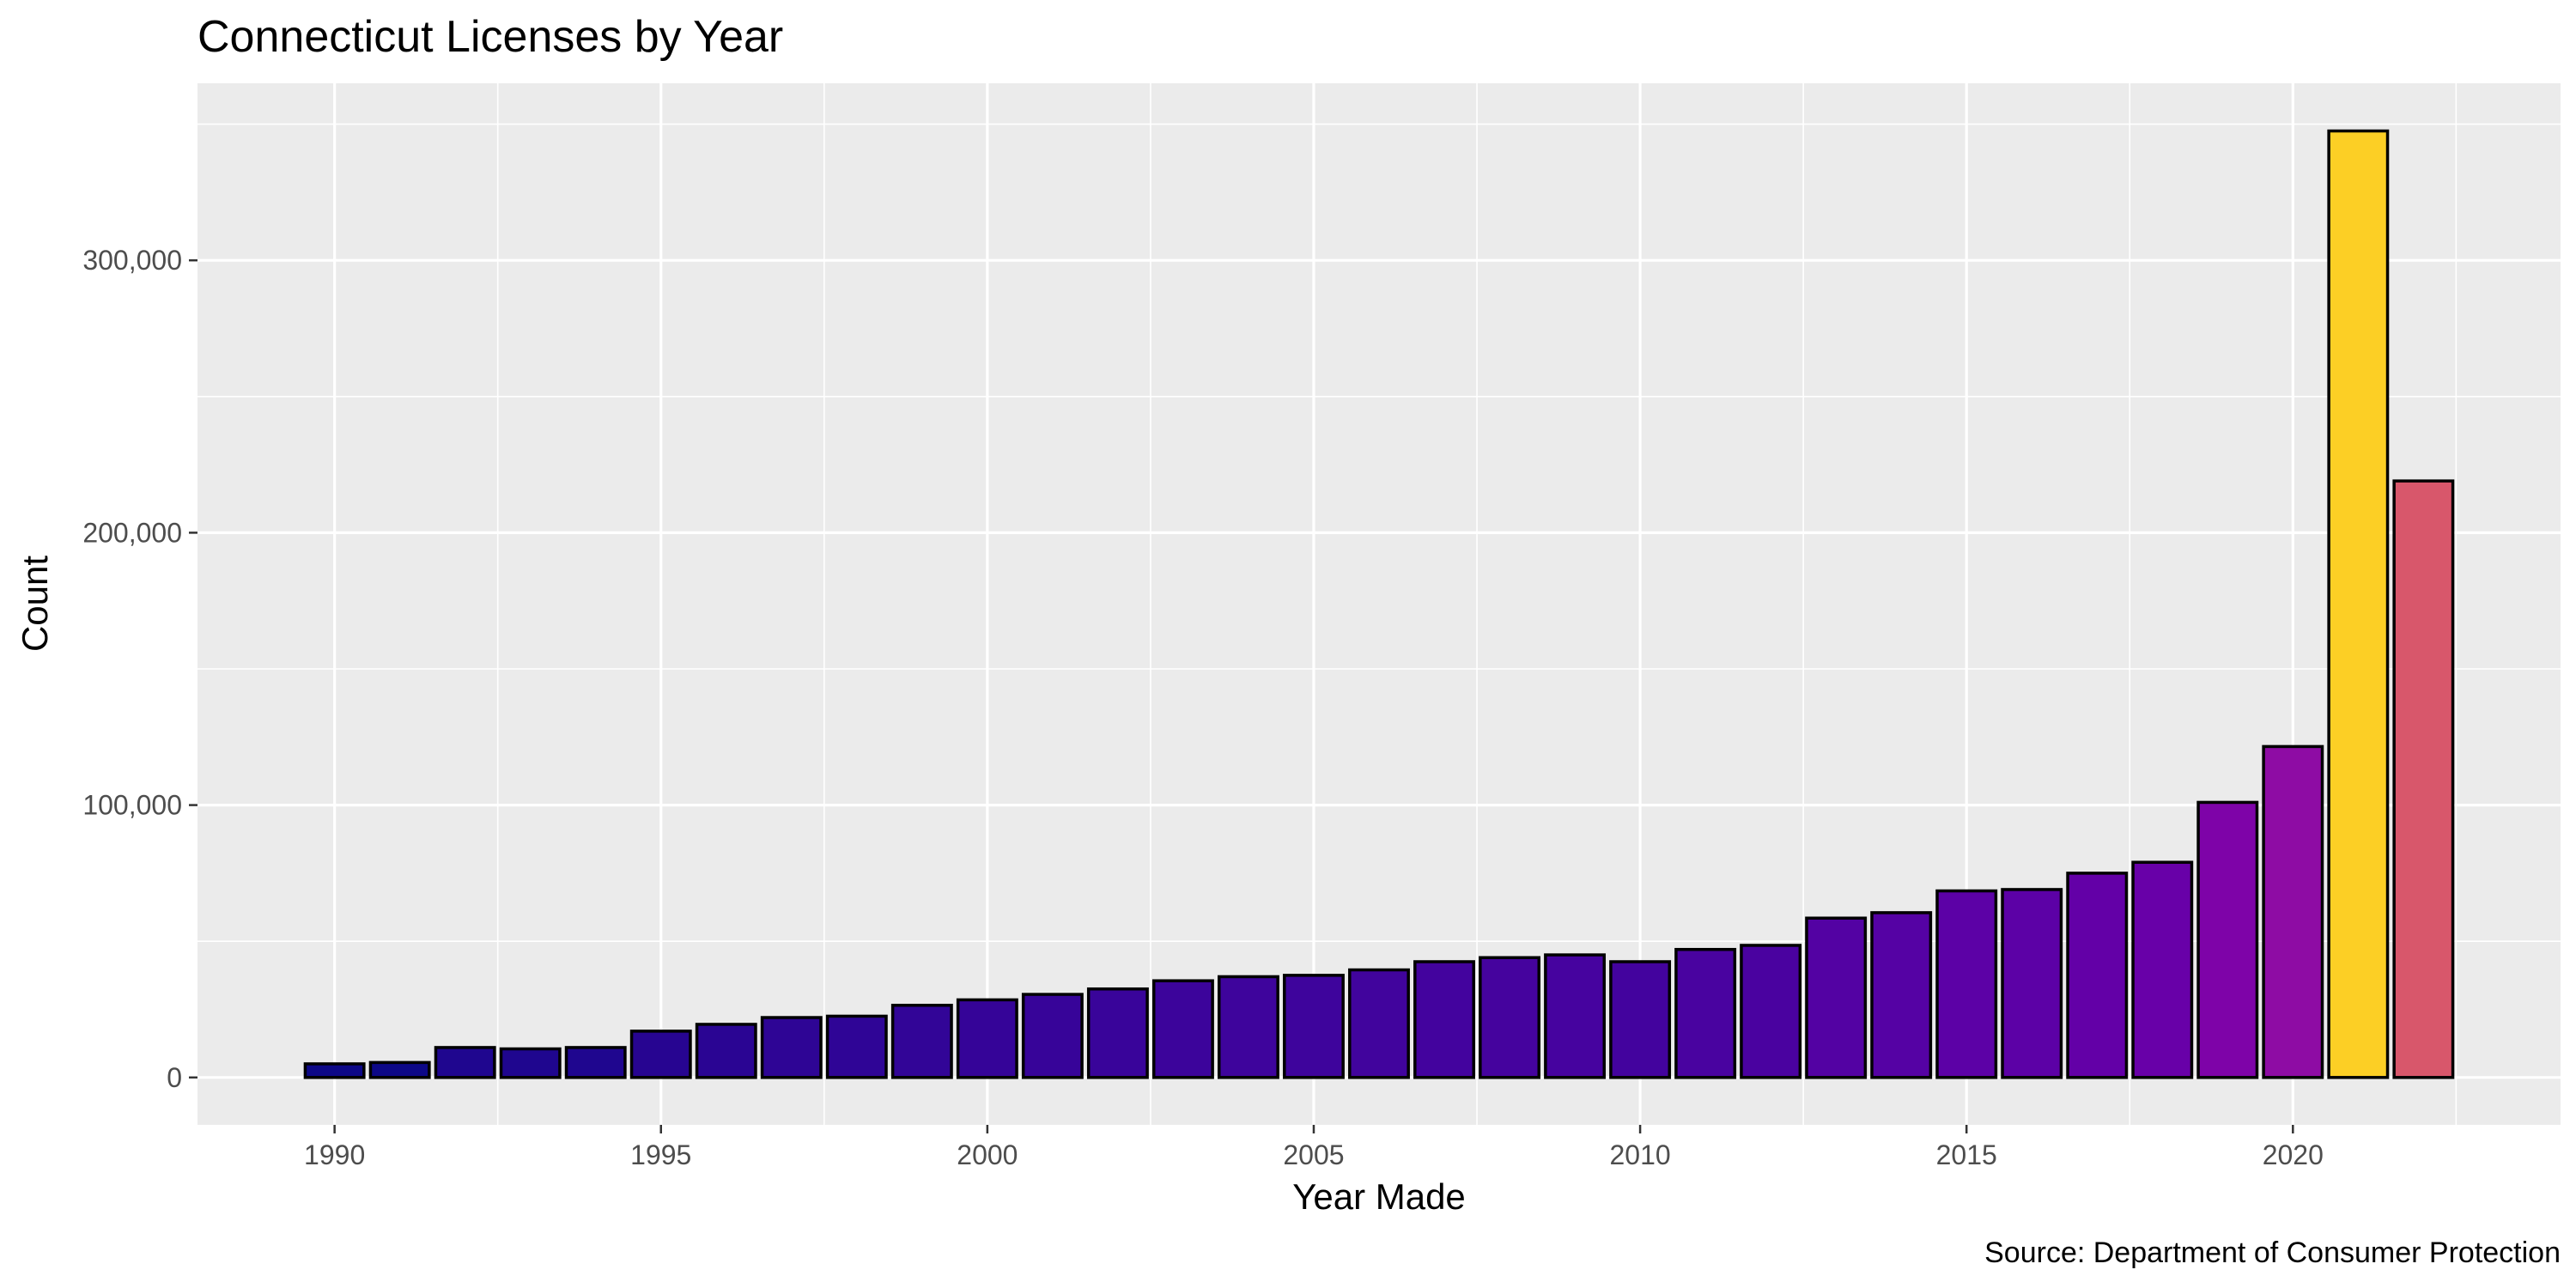 This screenshot has height=1288, width=2576. I want to click on x-axis-title: Year Made, so click(1379, 1196).